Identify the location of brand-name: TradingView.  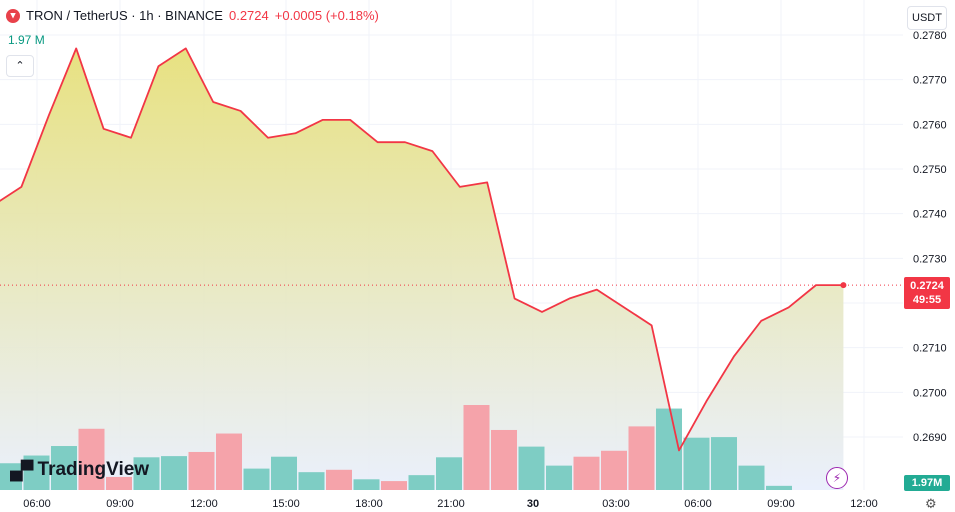
(93, 469).